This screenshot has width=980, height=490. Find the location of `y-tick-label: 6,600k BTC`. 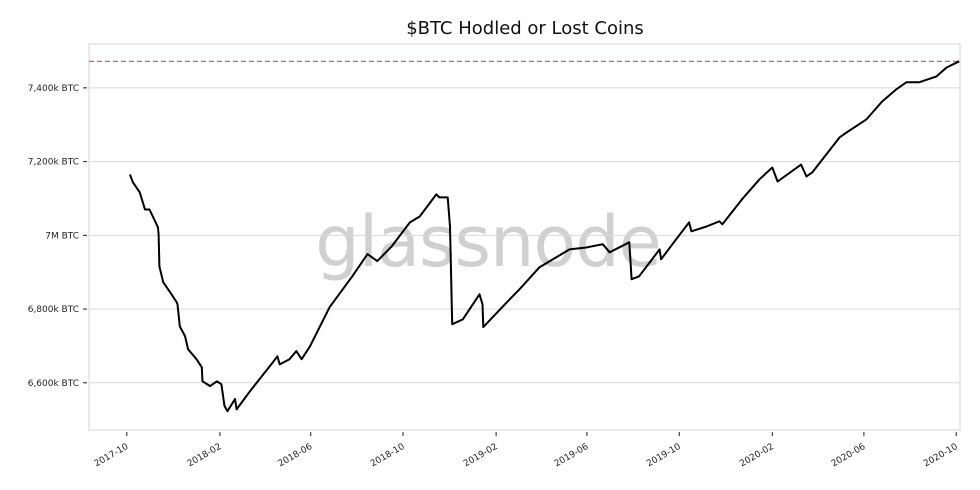

y-tick-label: 6,600k BTC is located at coordinates (53, 384).